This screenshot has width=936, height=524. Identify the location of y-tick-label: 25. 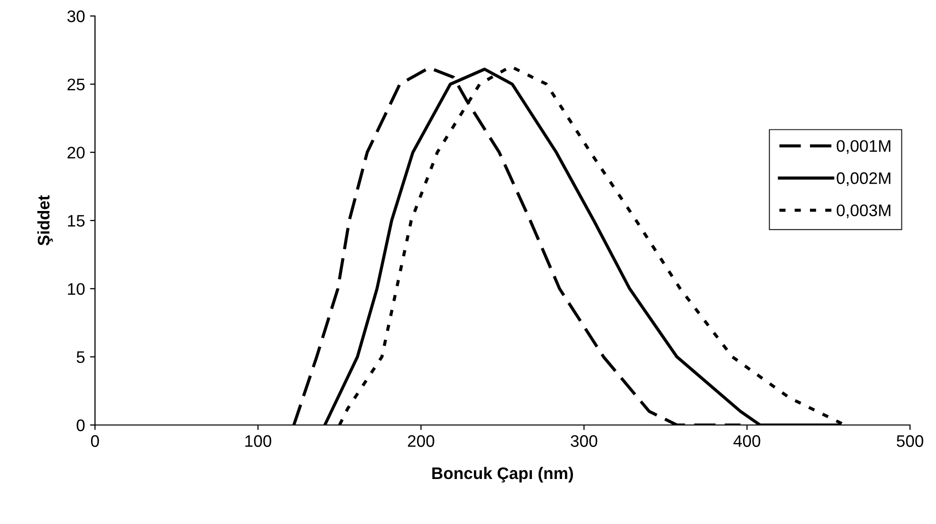
(76, 84).